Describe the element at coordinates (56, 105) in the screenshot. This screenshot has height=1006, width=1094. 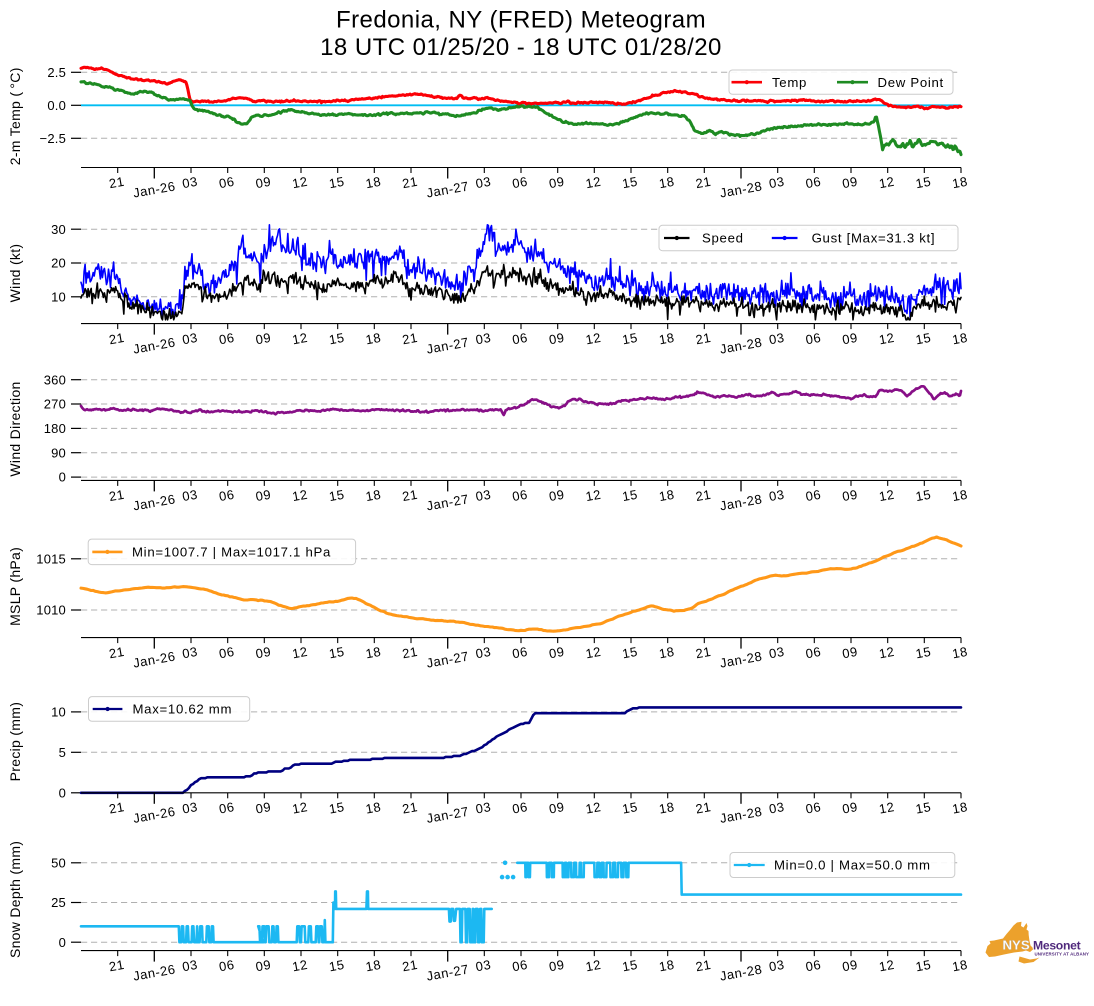
I see `svg-text: 0.0` at that location.